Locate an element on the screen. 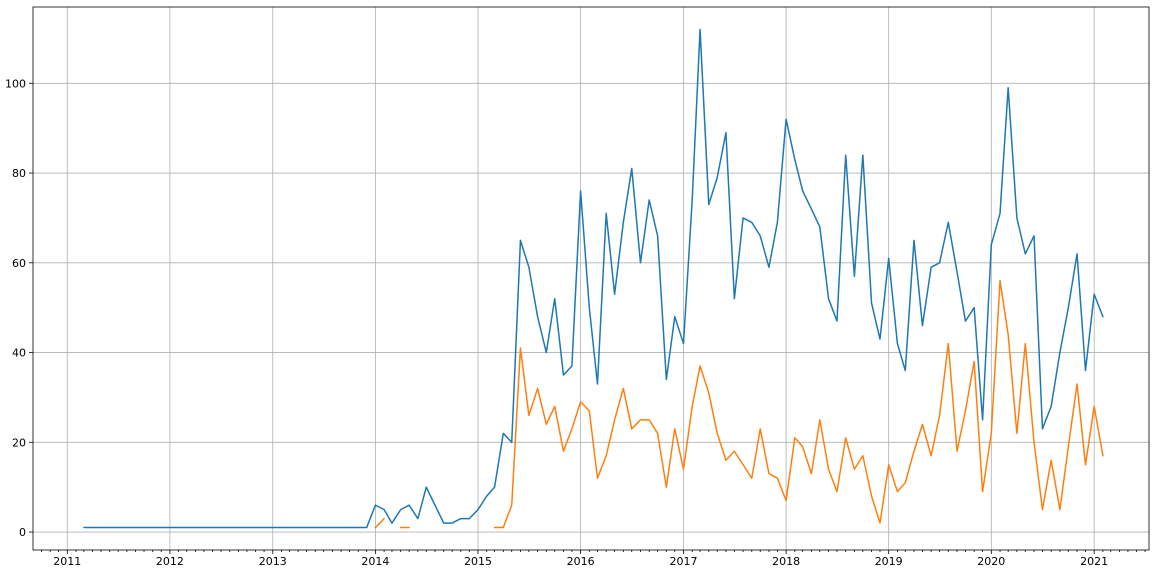 This screenshot has height=575, width=1156. x-tick-label: 2012 is located at coordinates (170, 561).